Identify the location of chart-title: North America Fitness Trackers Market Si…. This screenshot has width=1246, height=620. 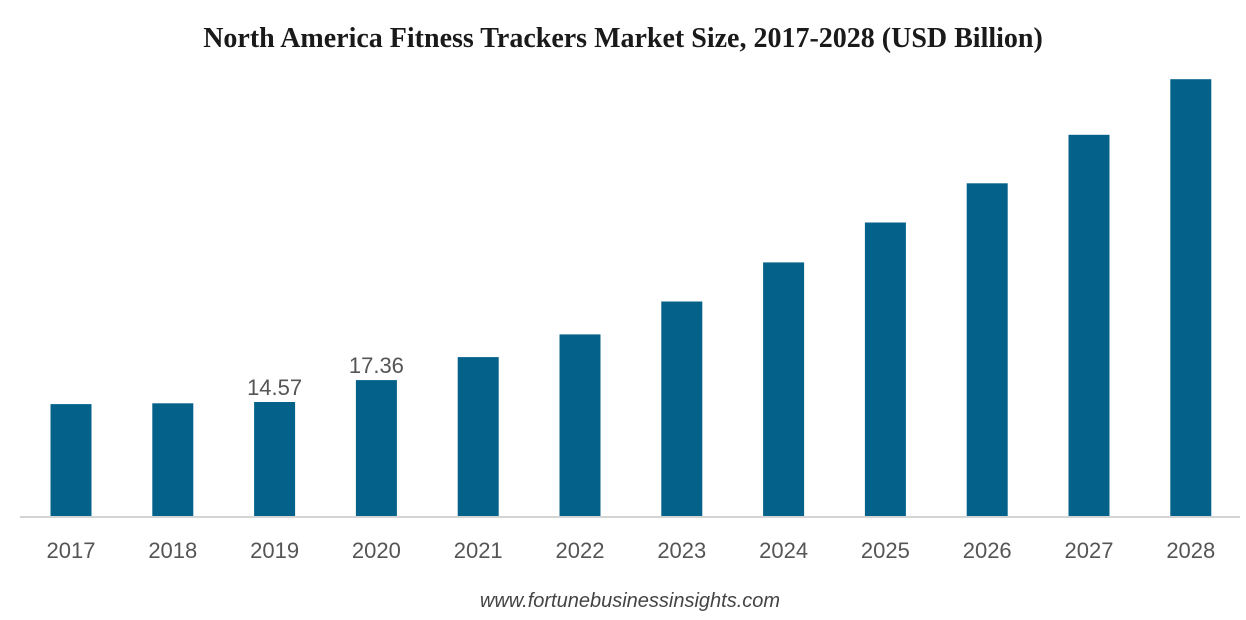
(623, 38).